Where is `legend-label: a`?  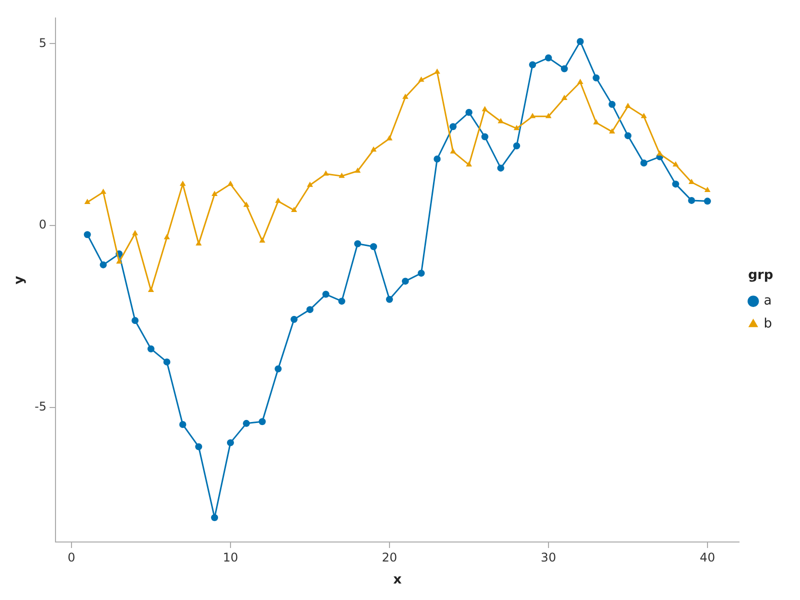
legend-label: a is located at coordinates (768, 301).